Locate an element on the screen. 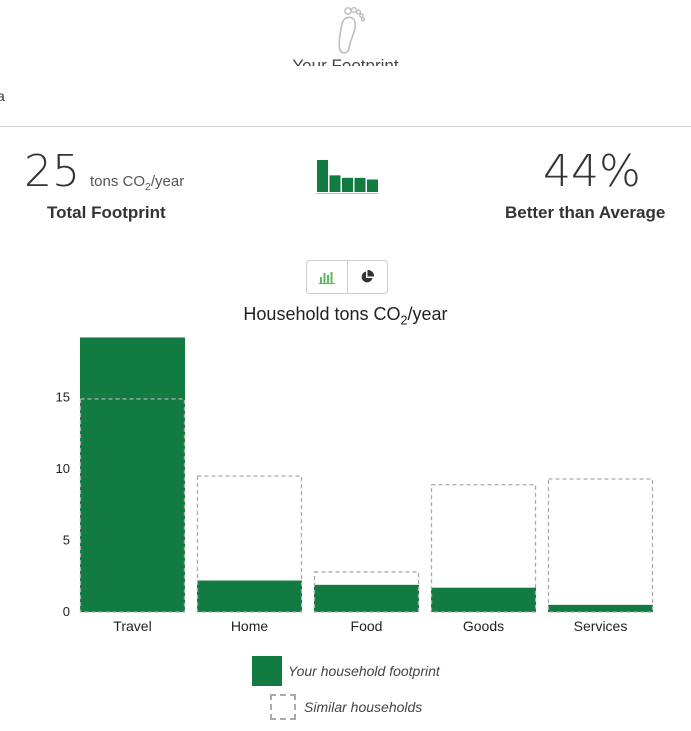  bar-chart-toggle-button is located at coordinates (327, 277).